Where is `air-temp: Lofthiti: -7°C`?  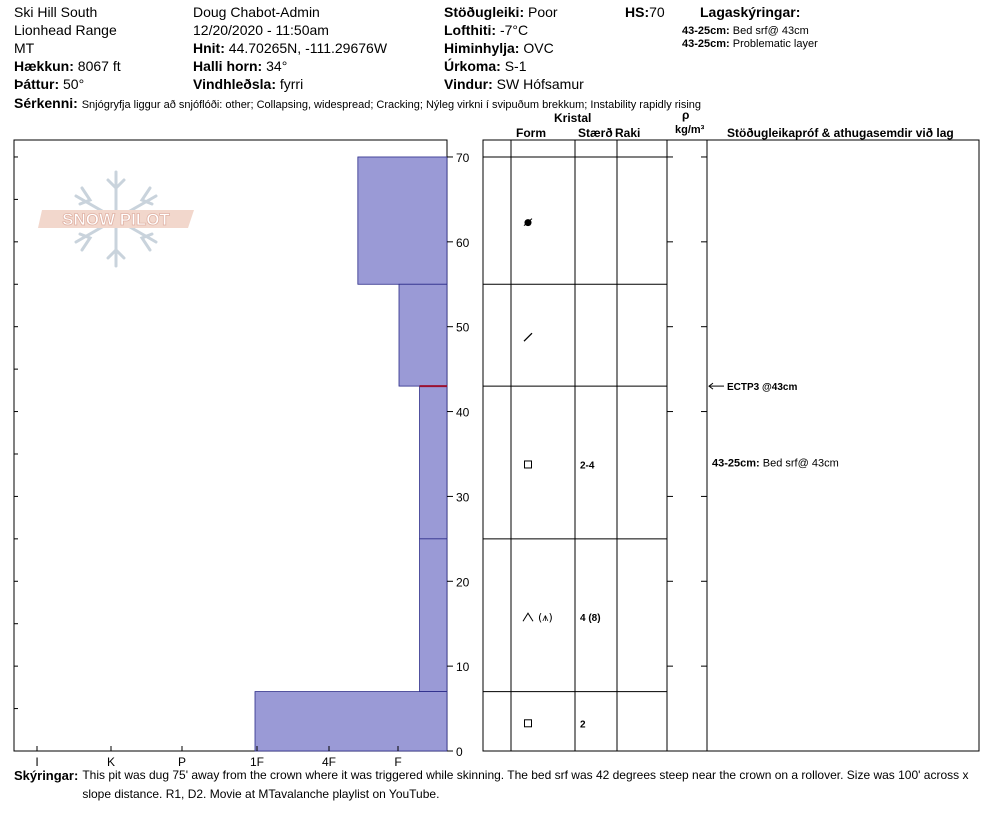
air-temp: Lofthiti: -7°C is located at coordinates (486, 30).